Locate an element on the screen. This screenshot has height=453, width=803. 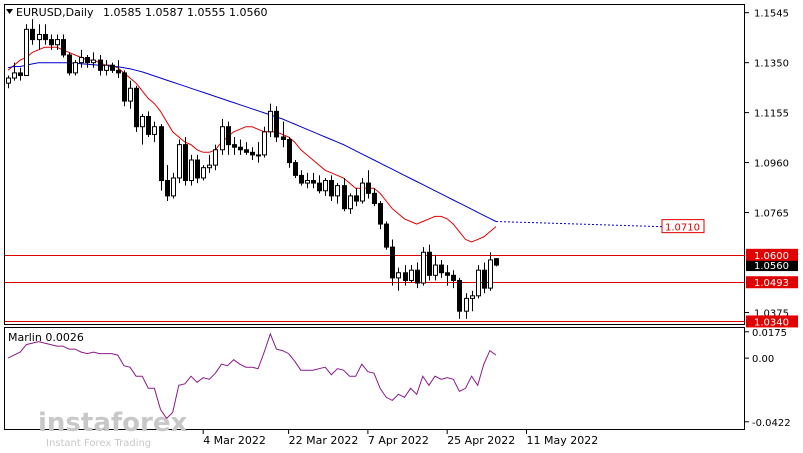
time-tick-label: 22 Mar 2022 is located at coordinates (324, 440).